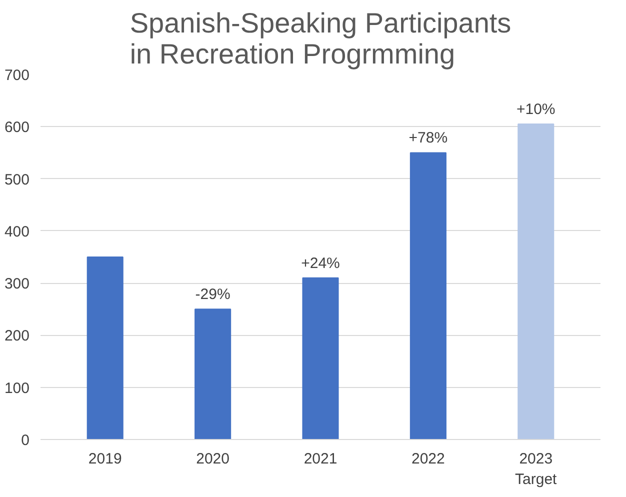 The image size is (626, 497). I want to click on y-tick-label: 200, so click(17, 336).